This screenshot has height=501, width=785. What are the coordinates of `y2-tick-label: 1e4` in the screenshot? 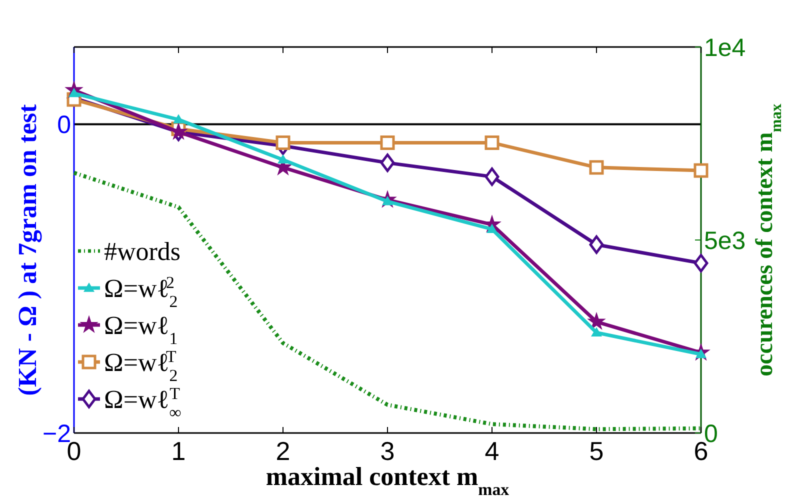 It's located at (725, 48).